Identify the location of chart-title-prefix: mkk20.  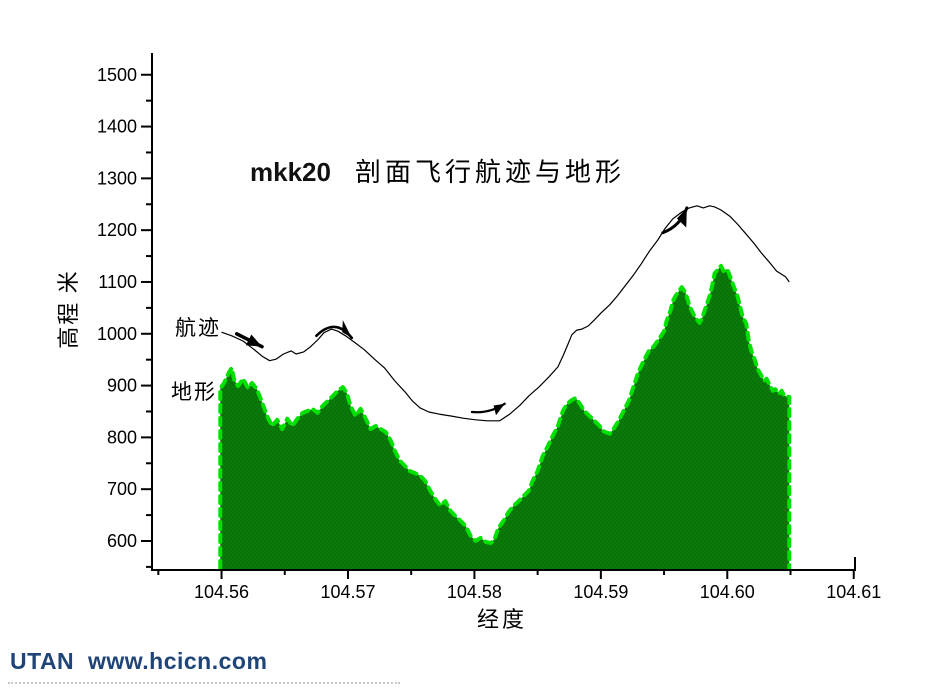
(290, 172).